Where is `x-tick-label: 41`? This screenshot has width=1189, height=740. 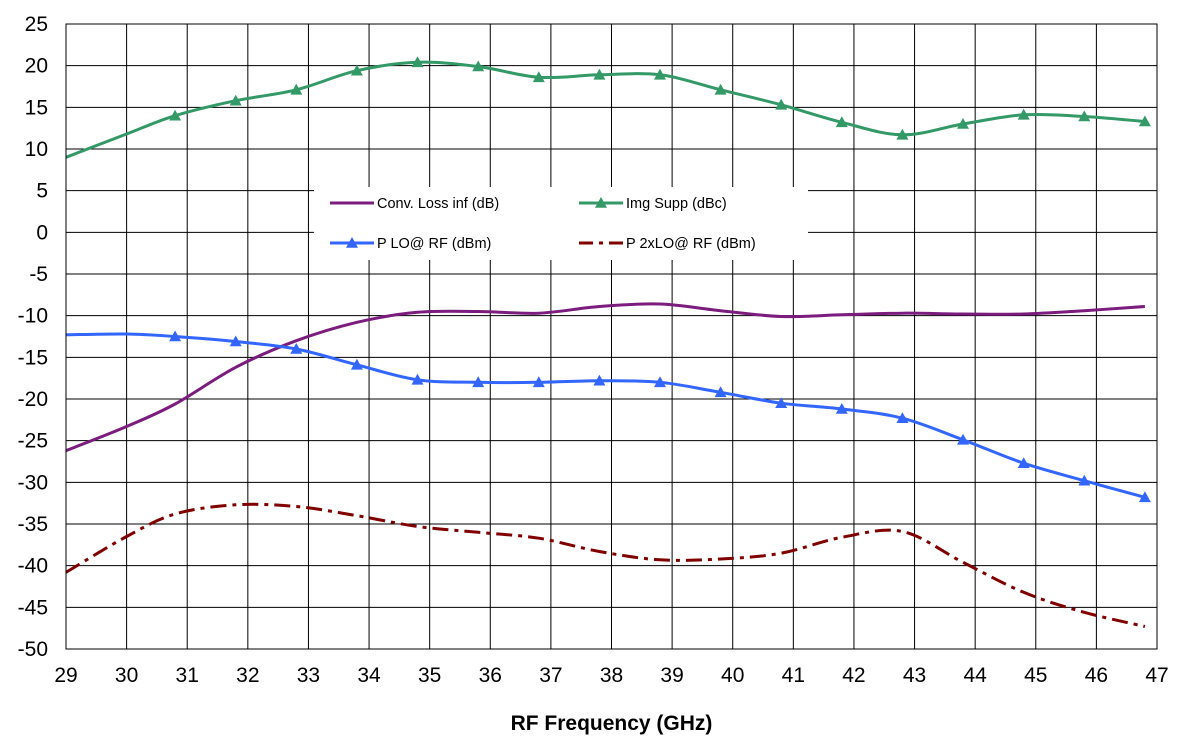 x-tick-label: 41 is located at coordinates (793, 675).